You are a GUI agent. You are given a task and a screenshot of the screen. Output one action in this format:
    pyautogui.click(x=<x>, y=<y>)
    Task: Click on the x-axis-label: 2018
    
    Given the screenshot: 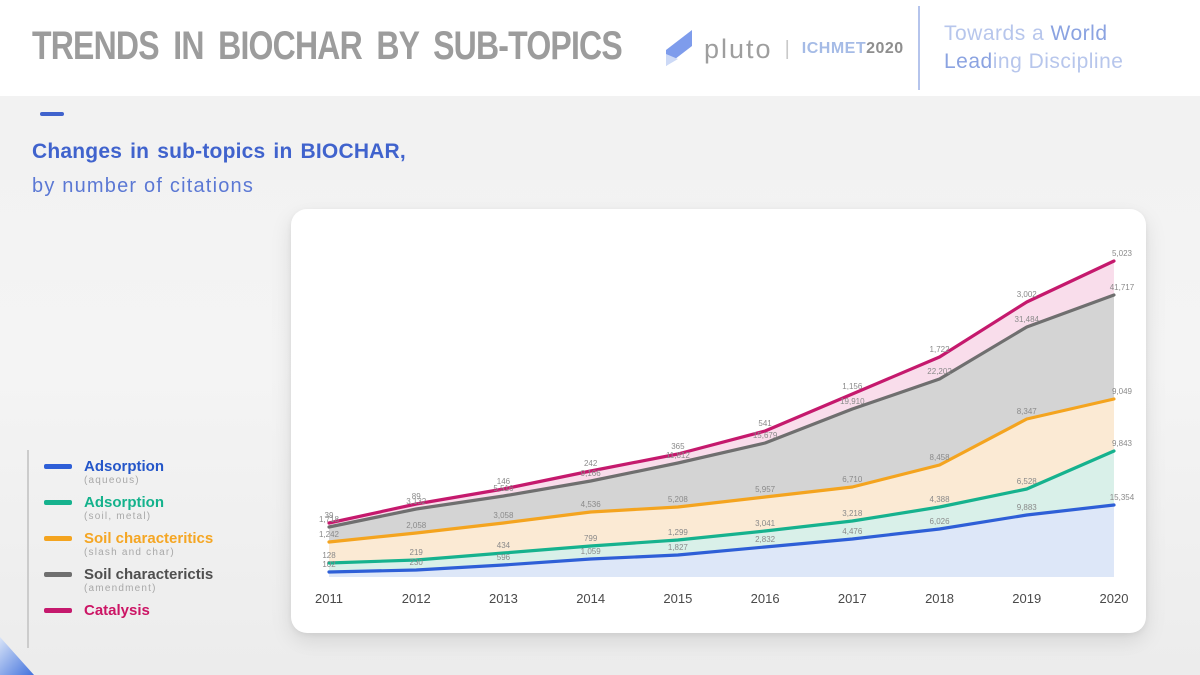 What is the action you would take?
    pyautogui.click(x=939, y=598)
    